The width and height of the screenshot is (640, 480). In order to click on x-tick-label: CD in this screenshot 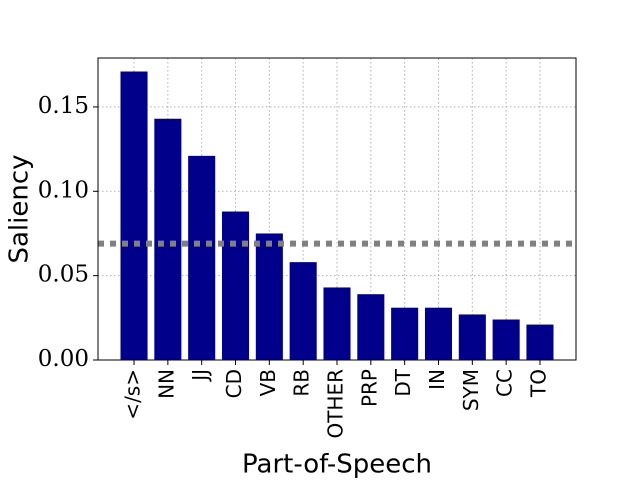, I will do `click(234, 383)`.